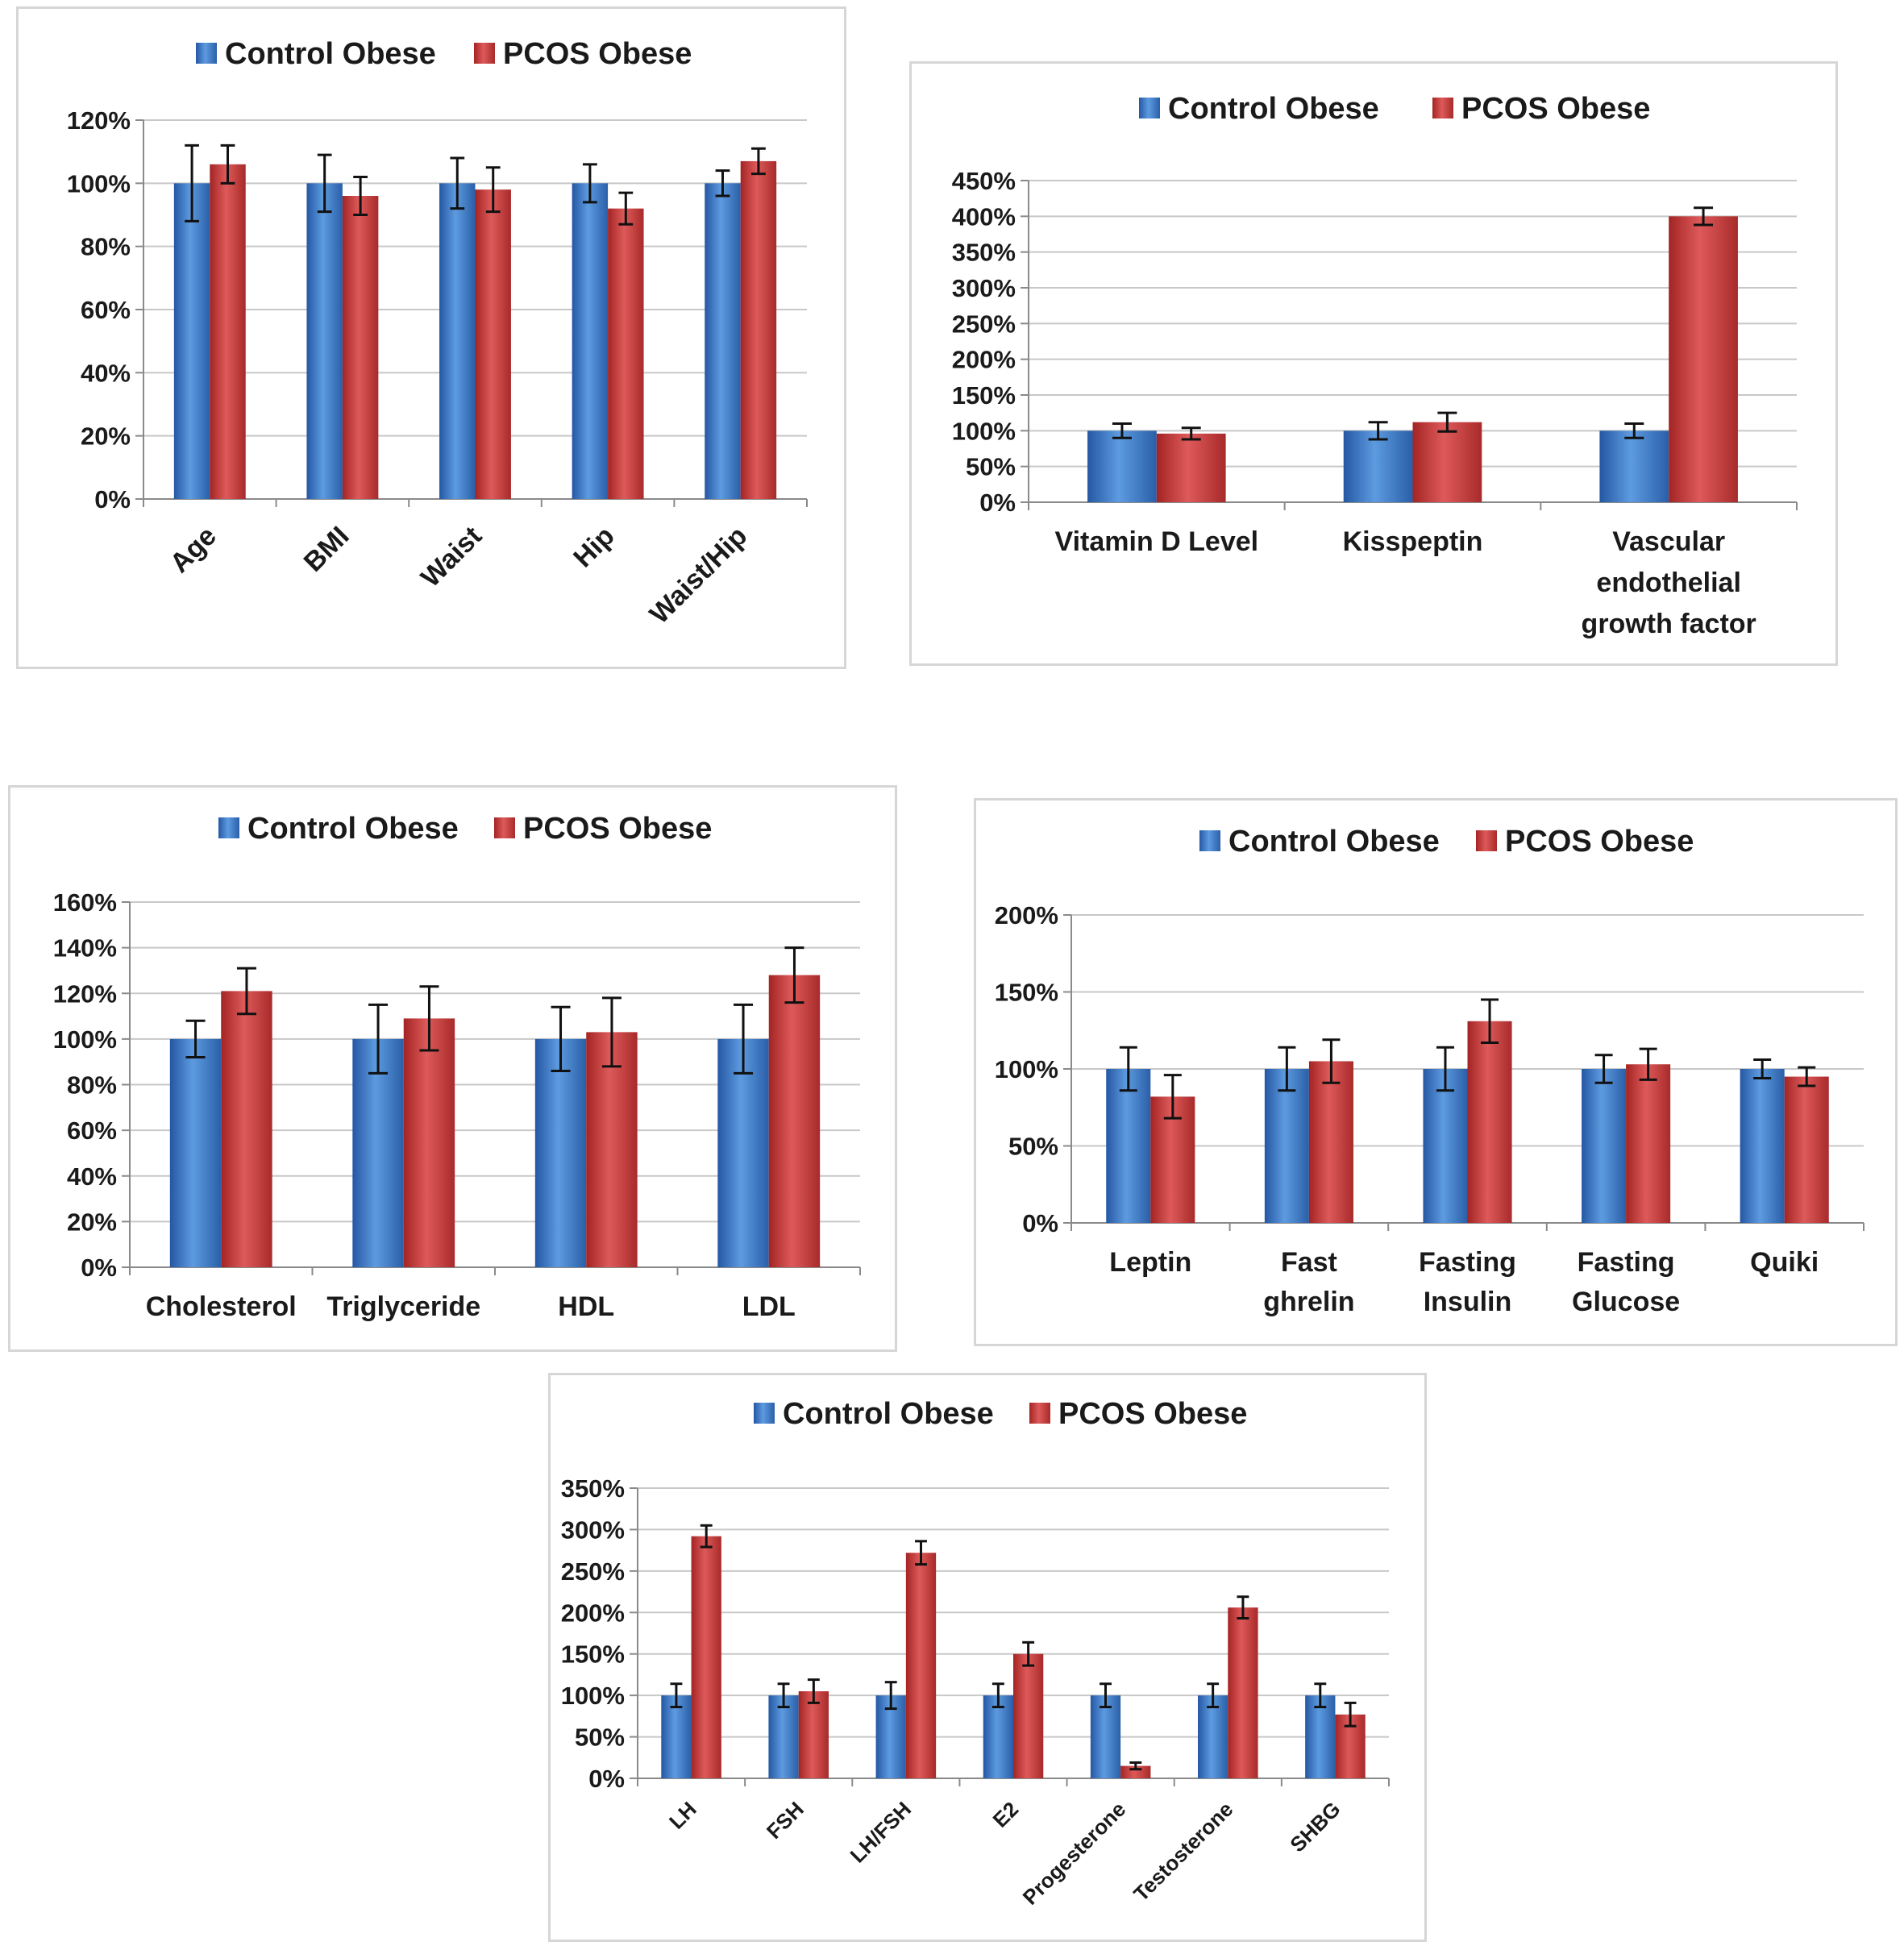 This screenshot has width=1904, height=1946. Describe the element at coordinates (1649, 1143) in the screenshot. I see `bar-pcos-obese-fasting-glucose` at that location.